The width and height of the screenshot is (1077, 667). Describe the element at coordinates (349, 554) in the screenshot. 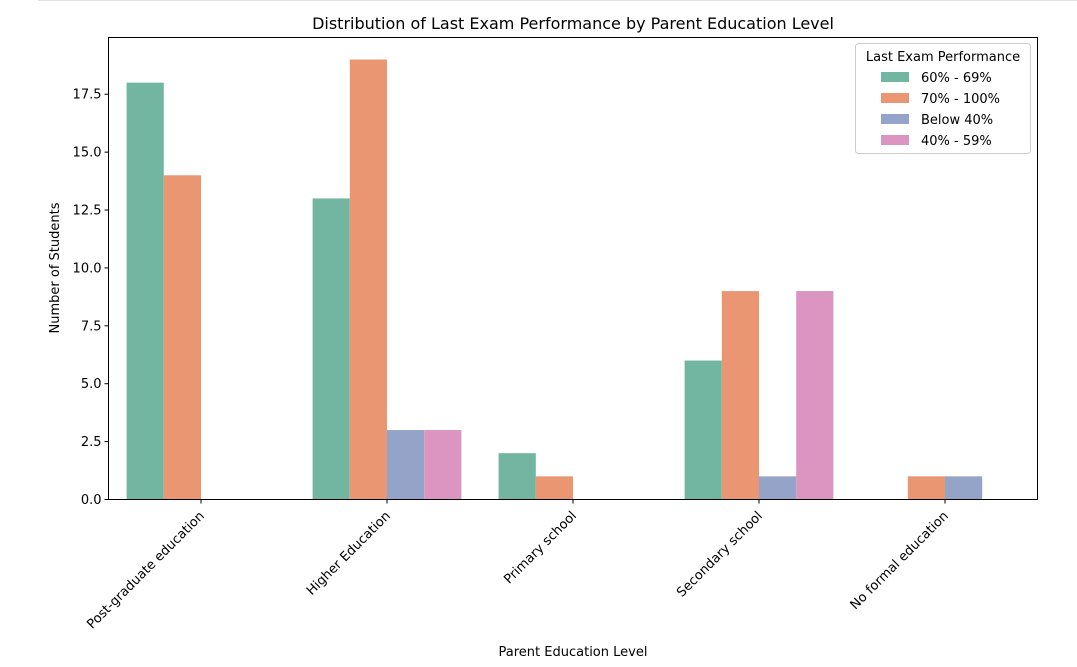

I see `x-tick-label: Higher Education` at that location.